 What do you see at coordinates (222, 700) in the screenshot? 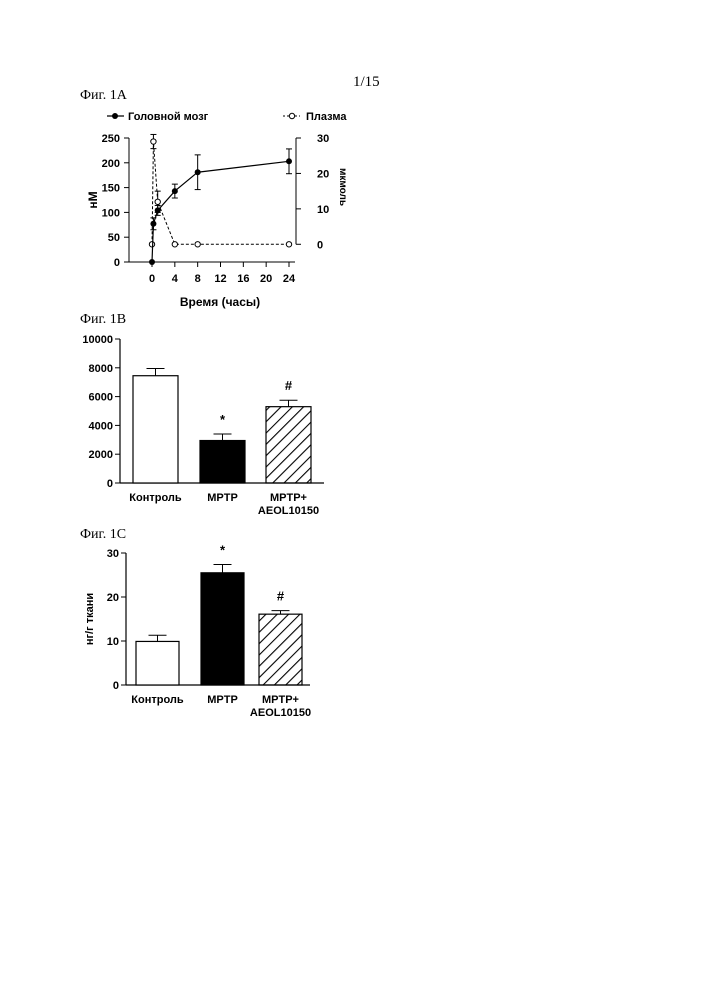
I see `fig1c-category-label: MPTP` at bounding box center [222, 700].